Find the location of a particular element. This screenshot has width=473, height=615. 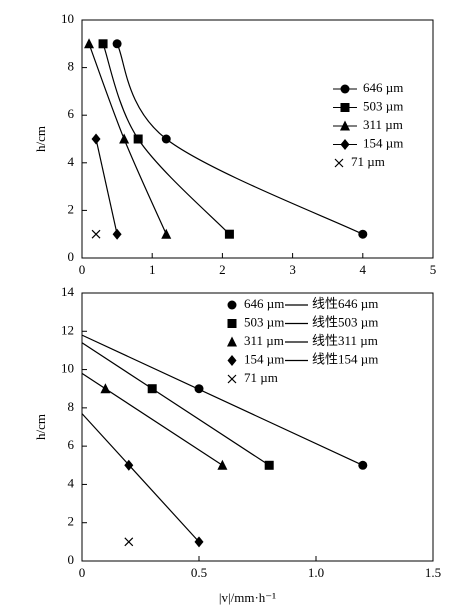

x-tick-label: 3 is located at coordinates (292, 269).